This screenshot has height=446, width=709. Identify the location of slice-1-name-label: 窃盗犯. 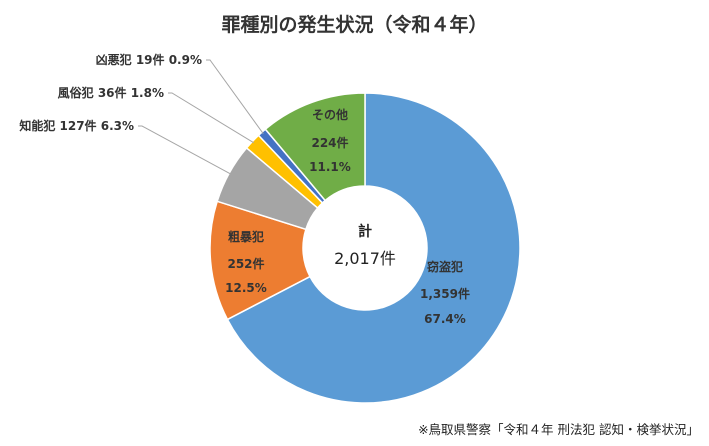
(445, 266).